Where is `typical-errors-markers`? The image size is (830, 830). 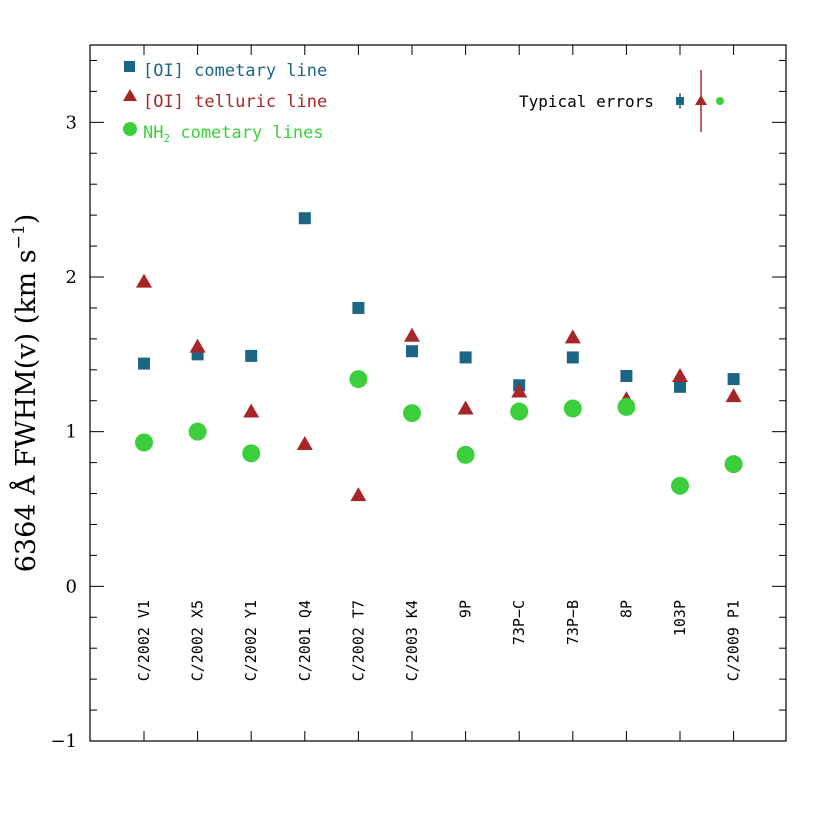 typical-errors-markers is located at coordinates (700, 101).